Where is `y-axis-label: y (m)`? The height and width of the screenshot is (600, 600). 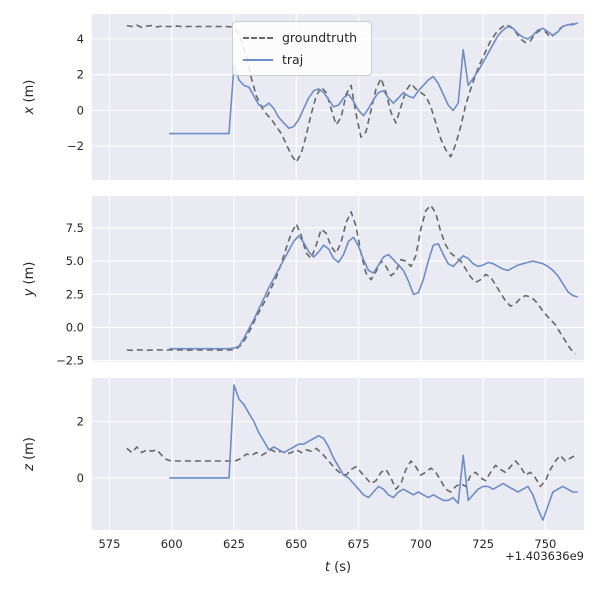 y-axis-label: y (m) is located at coordinates (29, 280).